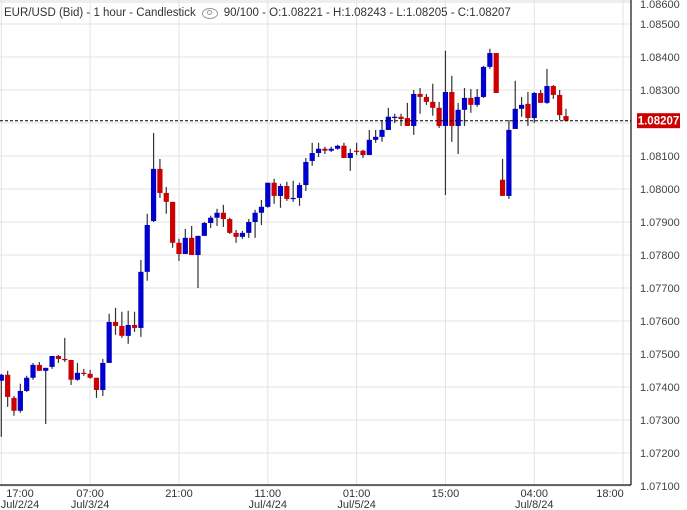  What do you see at coordinates (209, 13) in the screenshot?
I see `eye-icon` at bounding box center [209, 13].